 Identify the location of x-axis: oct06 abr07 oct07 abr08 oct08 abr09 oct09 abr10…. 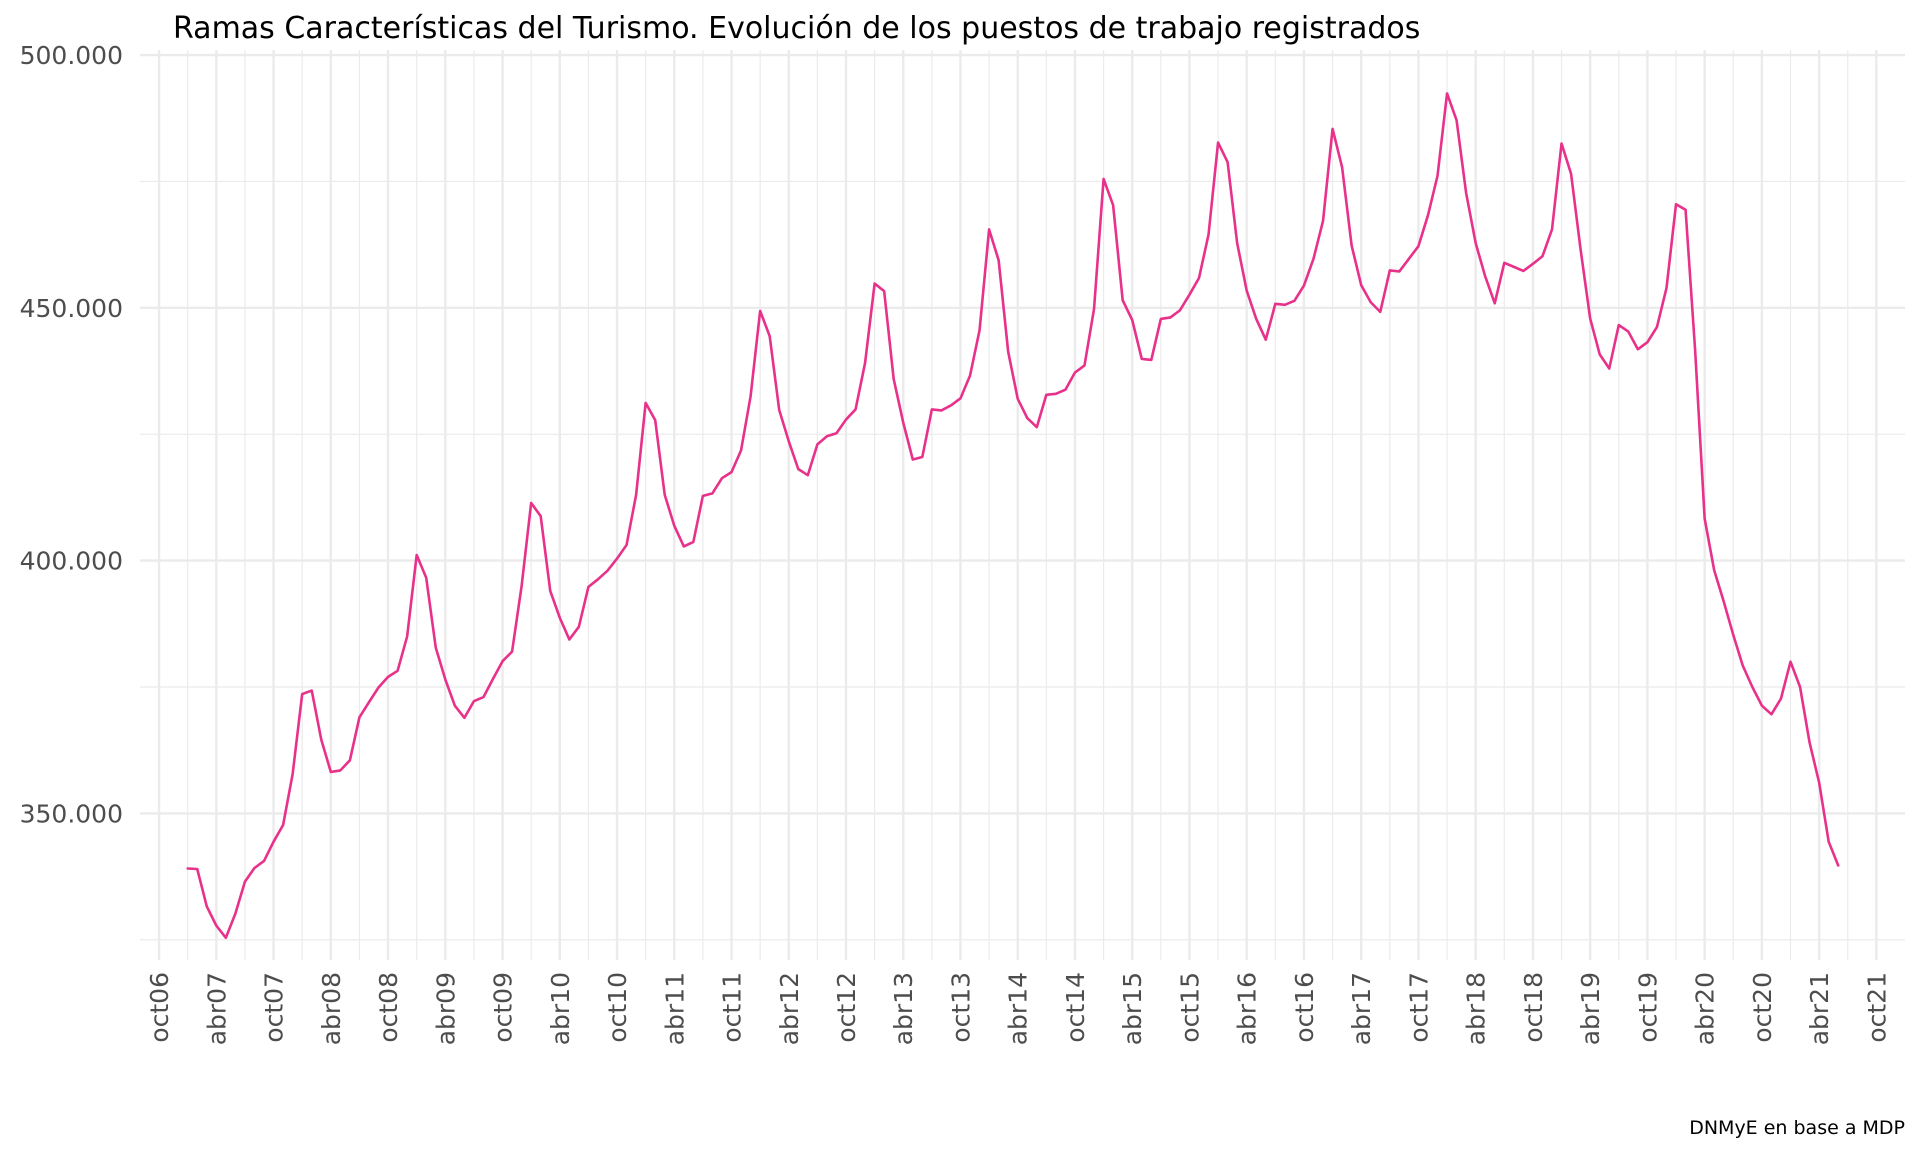
(1018, 1008).